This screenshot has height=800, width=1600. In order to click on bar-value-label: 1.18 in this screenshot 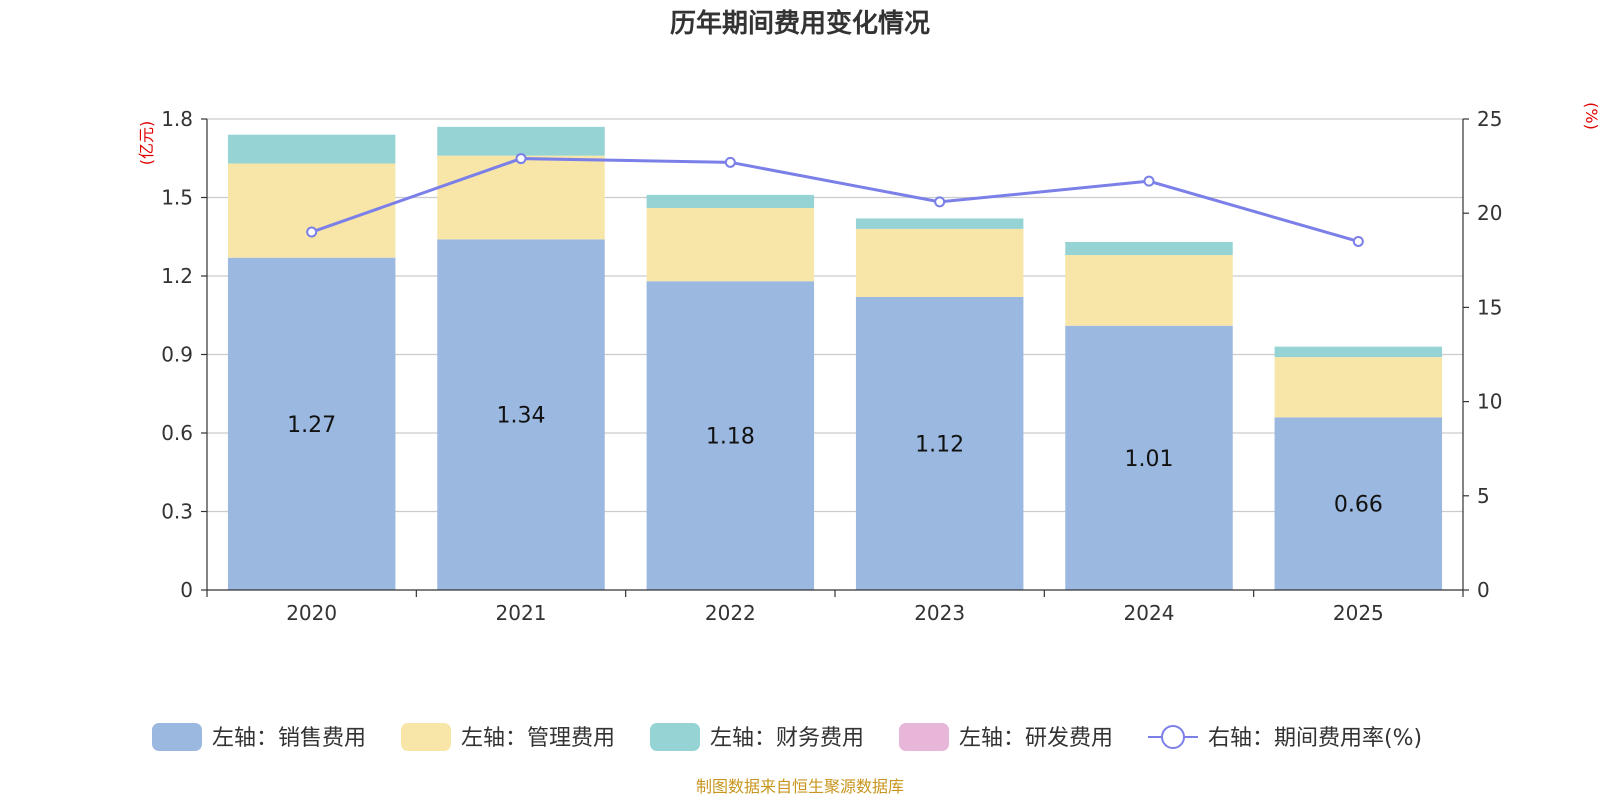, I will do `click(730, 437)`.